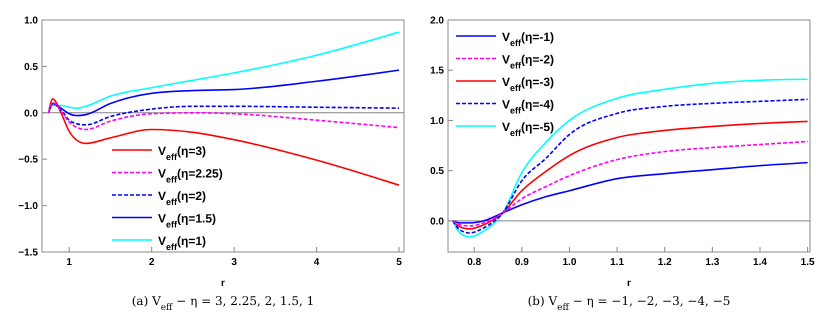  What do you see at coordinates (437, 21) in the screenshot?
I see `y-tick-label: 2.0` at bounding box center [437, 21].